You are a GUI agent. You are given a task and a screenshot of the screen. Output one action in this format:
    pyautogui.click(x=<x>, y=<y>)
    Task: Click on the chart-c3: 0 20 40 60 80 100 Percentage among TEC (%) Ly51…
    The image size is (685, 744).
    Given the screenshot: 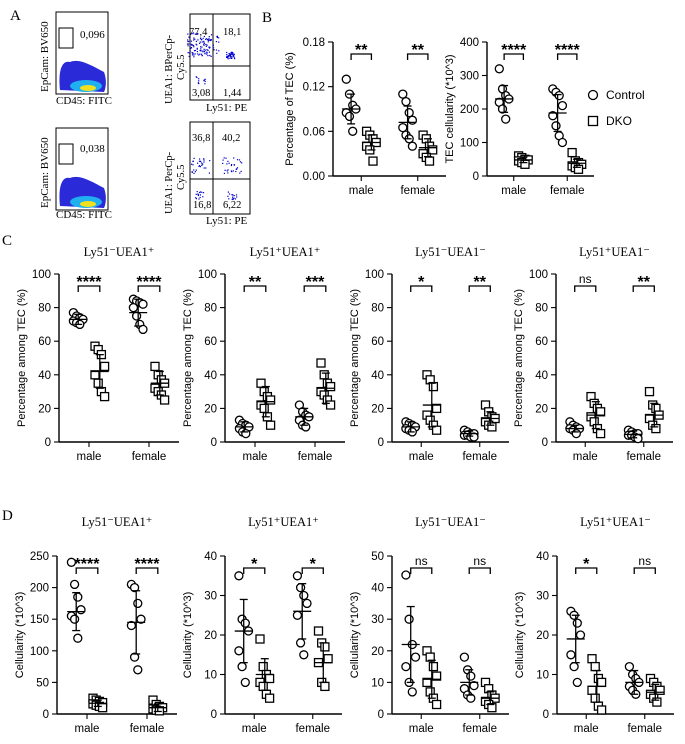 What is the action you would take?
    pyautogui.click(x=429, y=354)
    